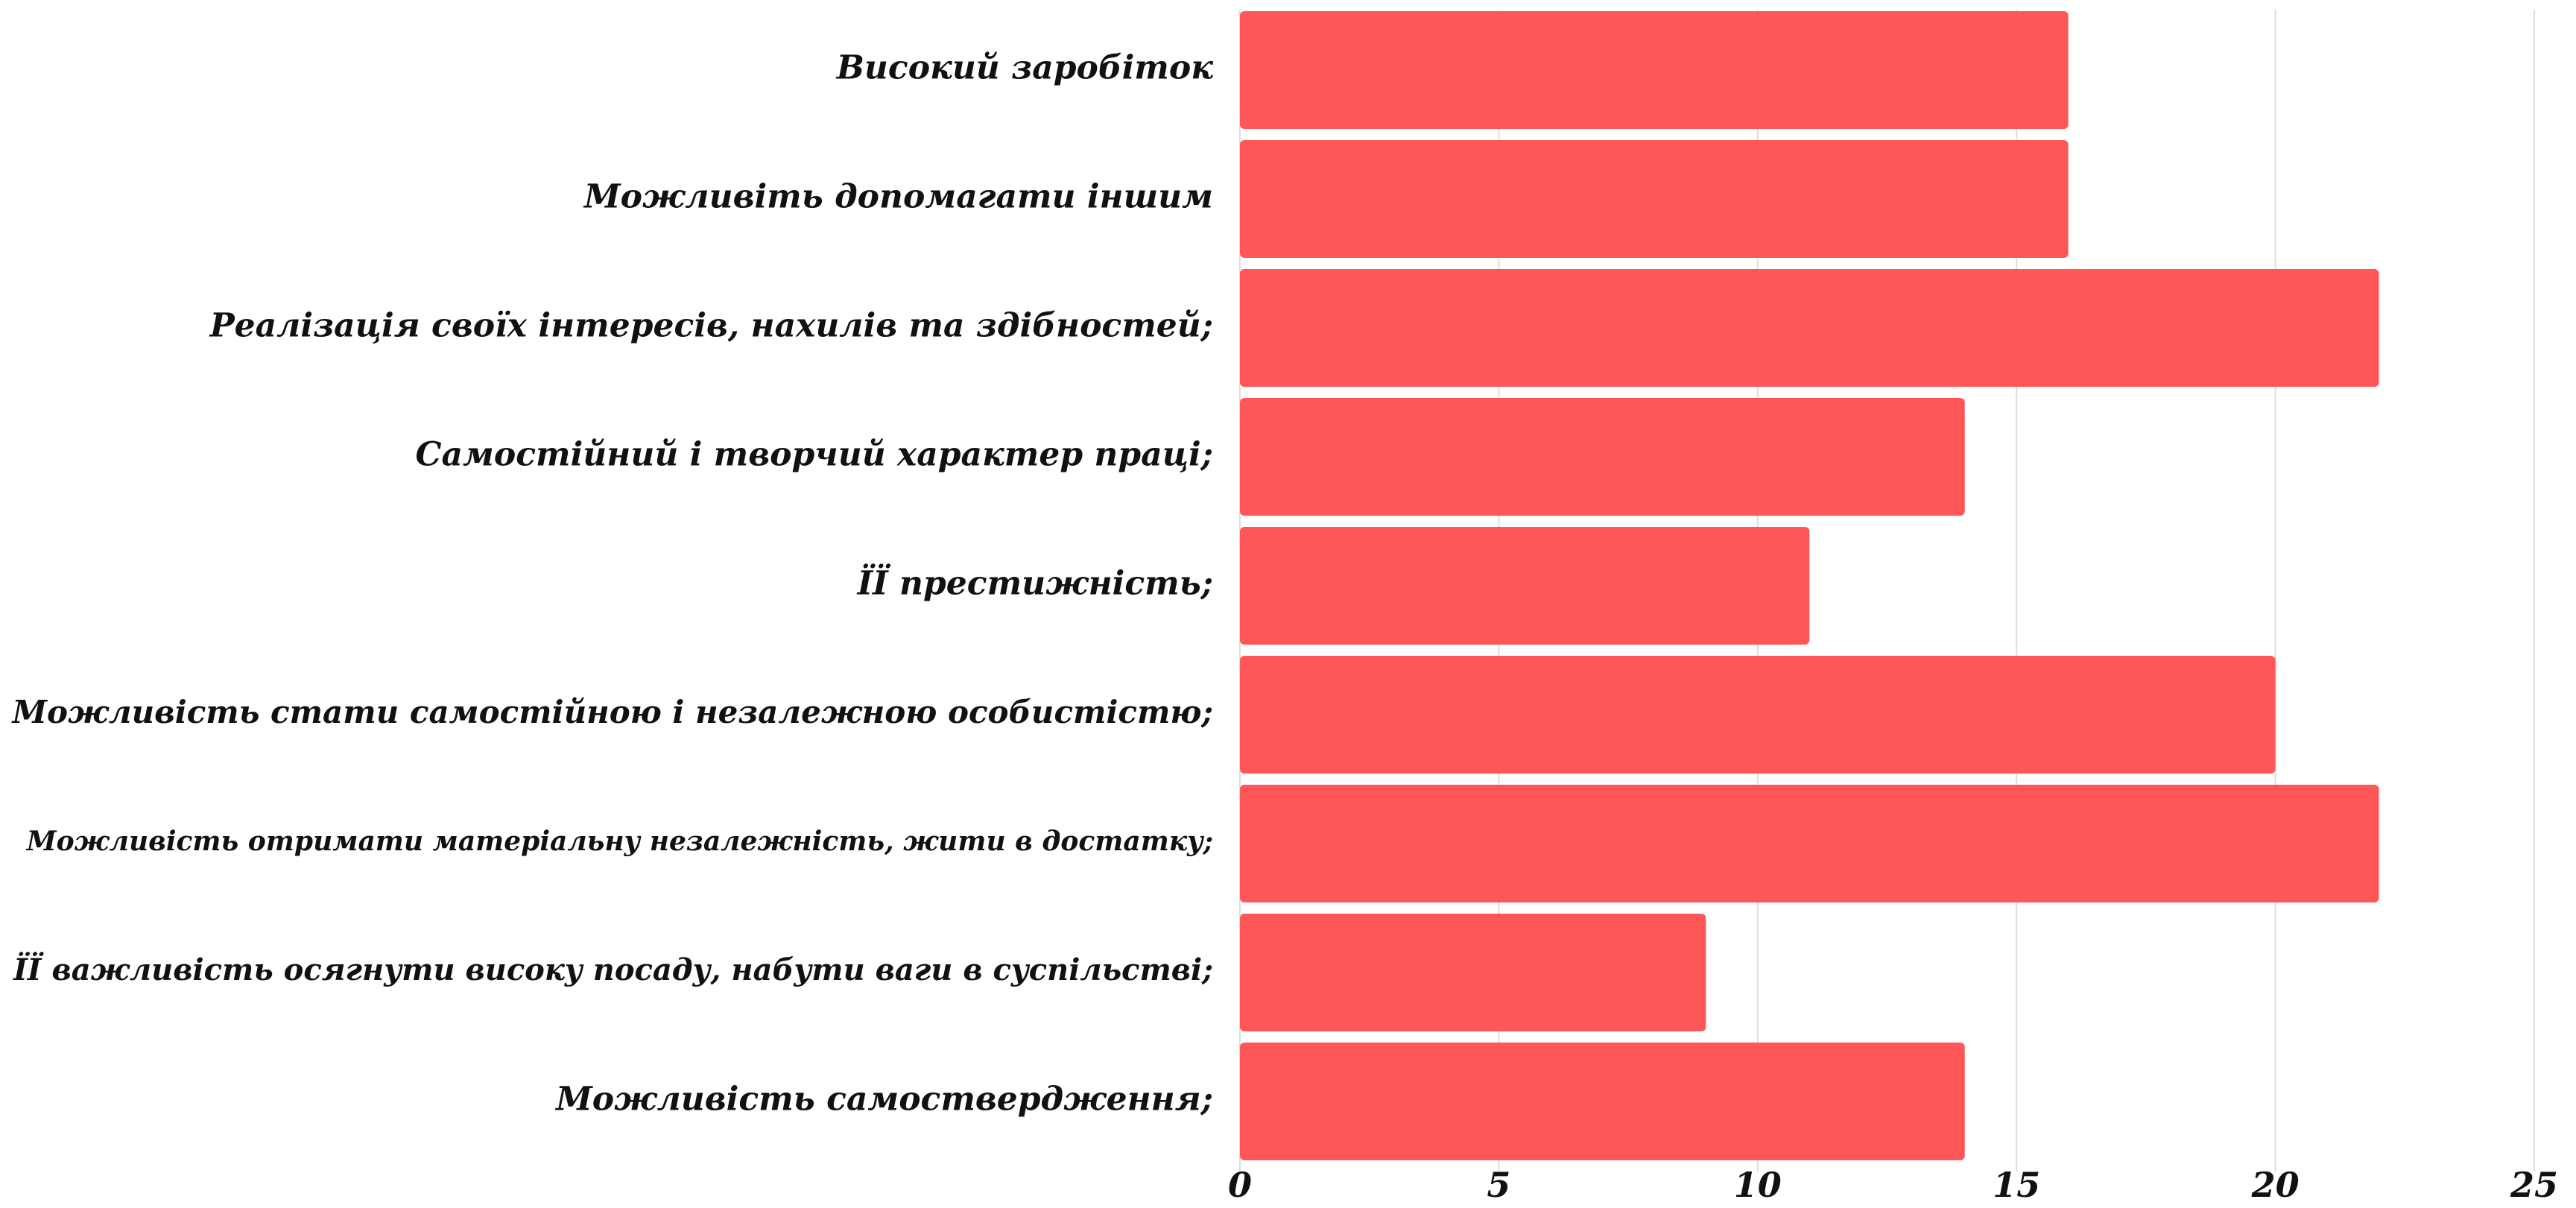  I want to click on x-tick-label: 5, so click(1499, 1185).